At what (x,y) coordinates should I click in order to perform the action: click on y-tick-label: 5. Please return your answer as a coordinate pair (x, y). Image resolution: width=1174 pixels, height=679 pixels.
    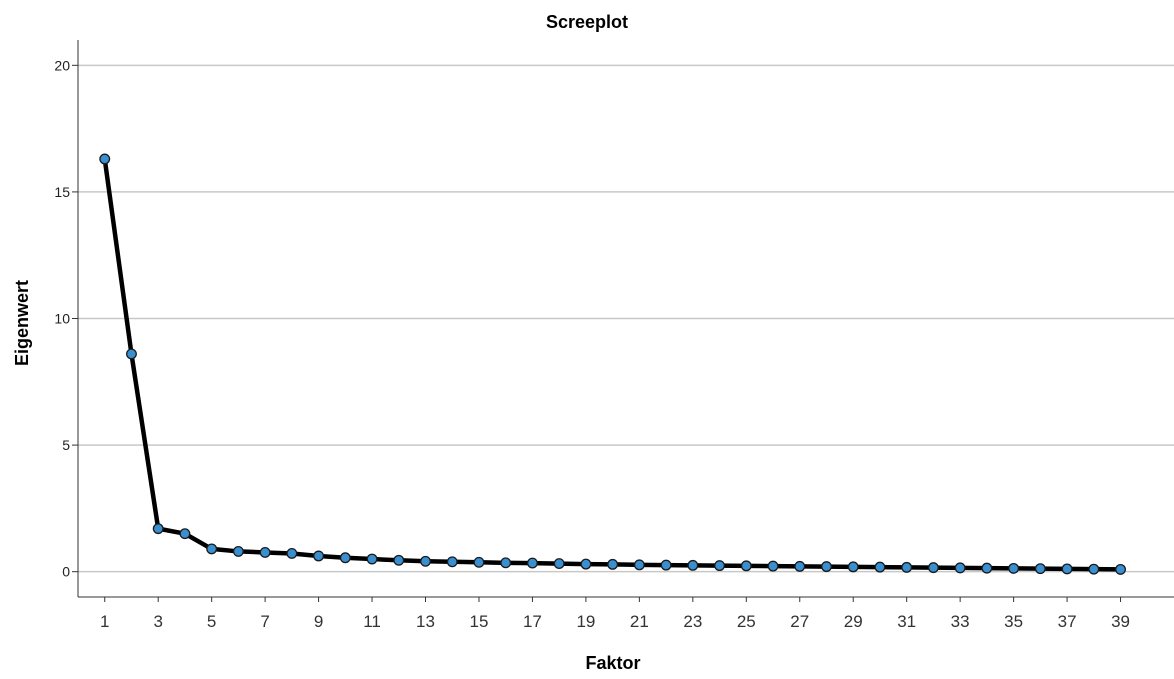
    Looking at the image, I should click on (66, 445).